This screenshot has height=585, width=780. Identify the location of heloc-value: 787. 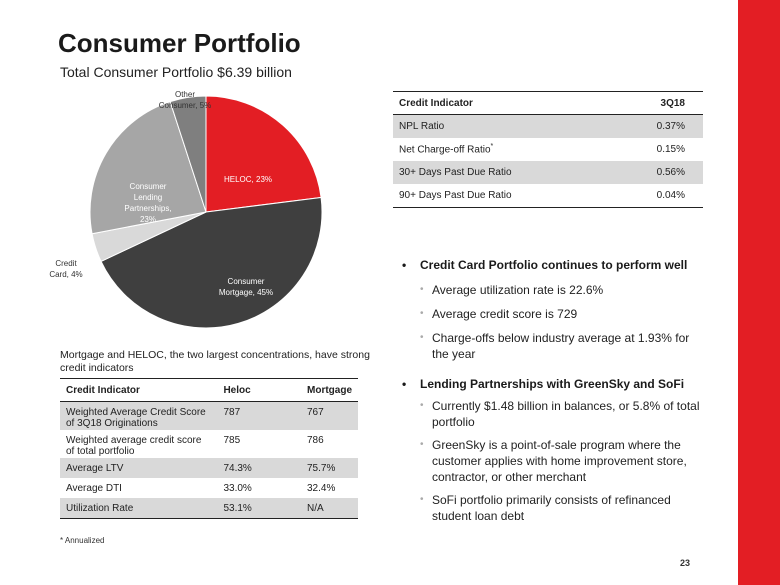
(259, 415).